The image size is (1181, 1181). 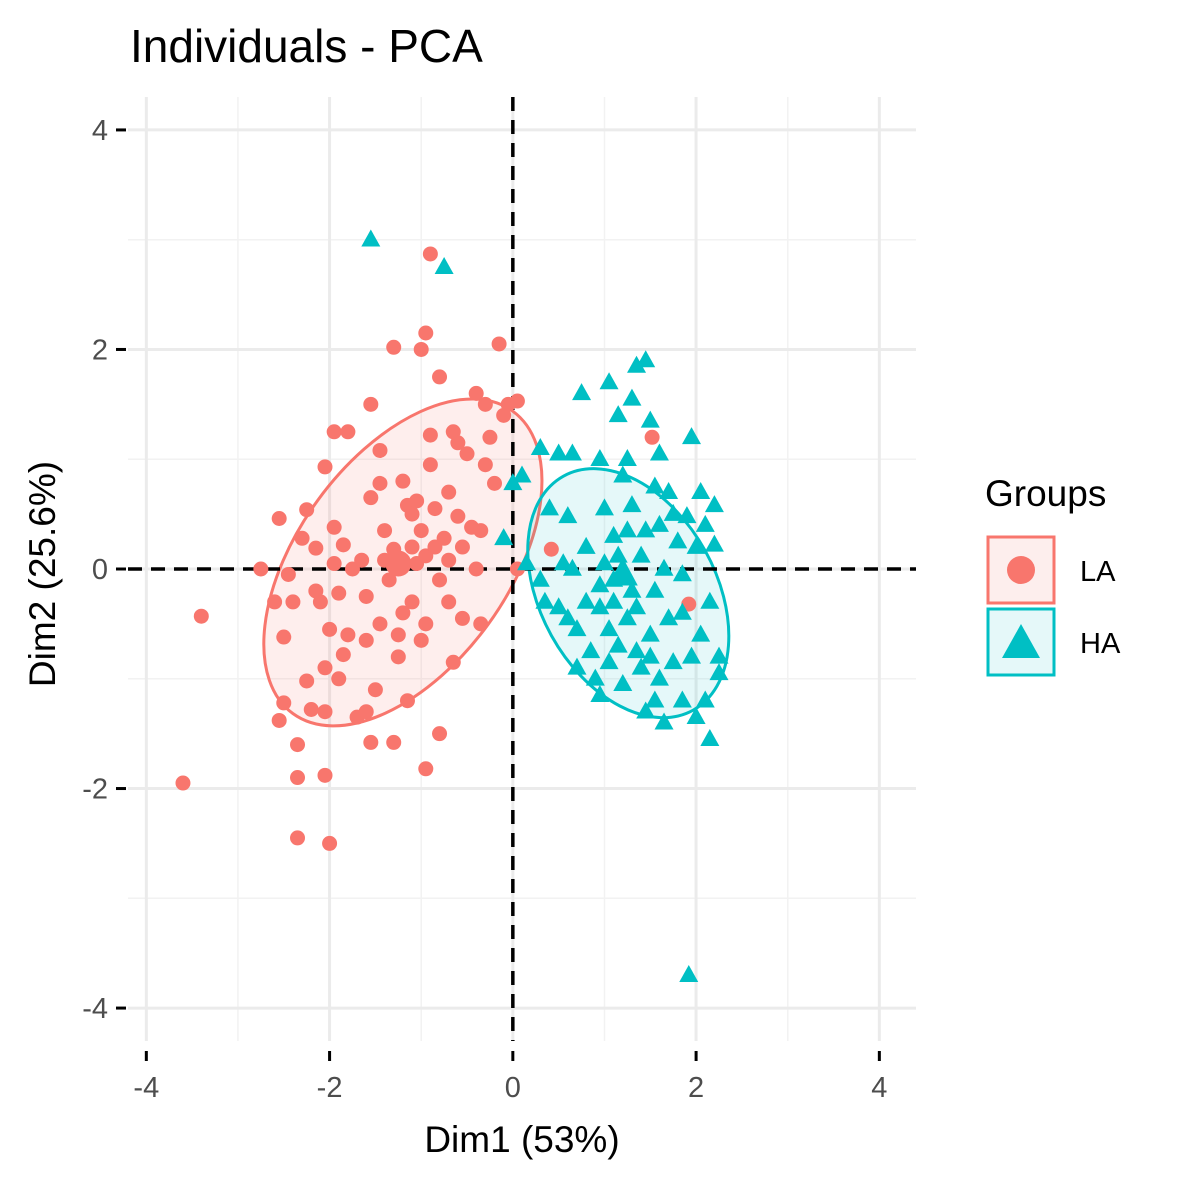 I want to click on legend-title: Groups, so click(x=1045, y=493).